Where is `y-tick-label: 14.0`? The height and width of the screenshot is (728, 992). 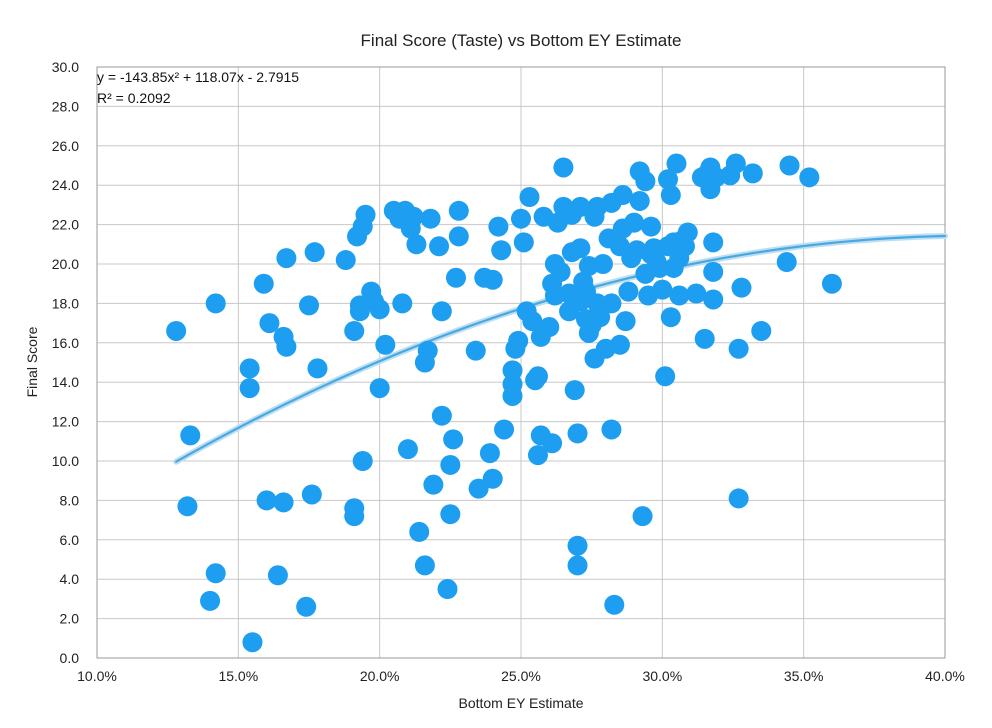 y-tick-label: 14.0 is located at coordinates (65, 382).